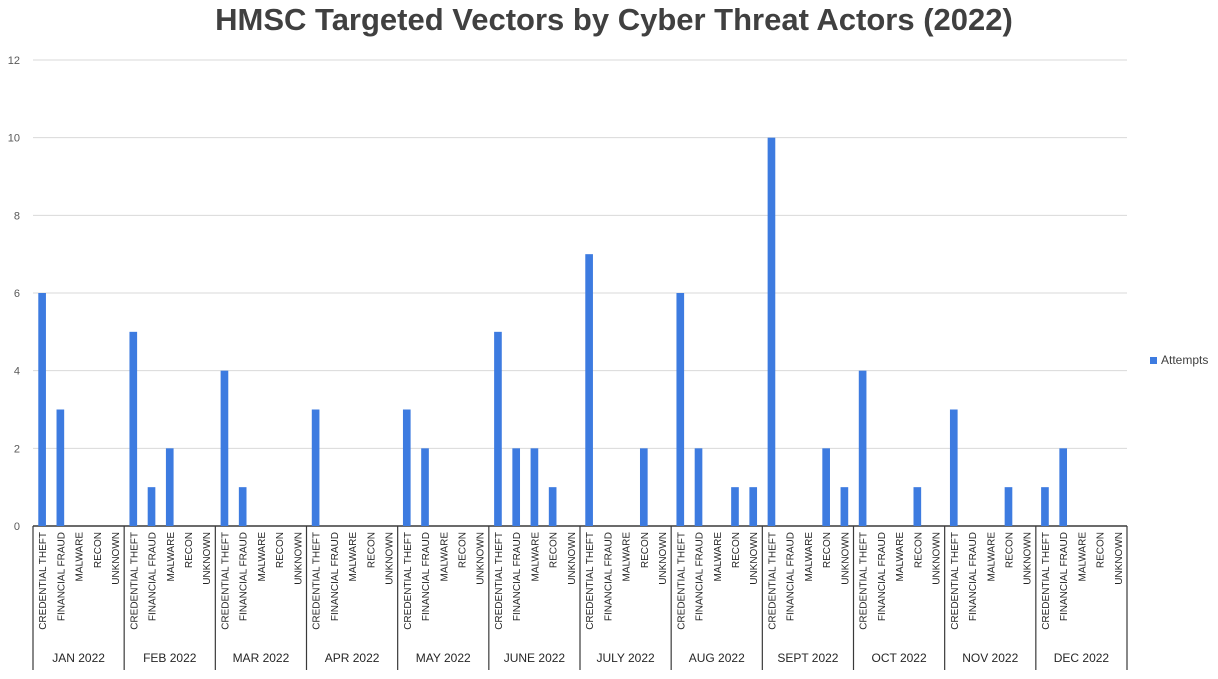 The image size is (1218, 679). What do you see at coordinates (14, 139) in the screenshot?
I see `y-tick-label: 10` at bounding box center [14, 139].